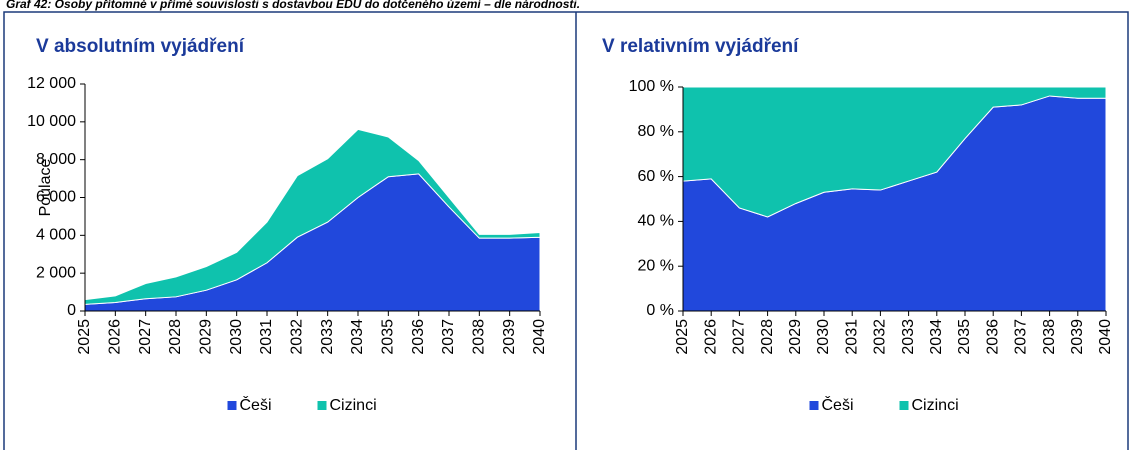 The image size is (1132, 450). What do you see at coordinates (56, 197) in the screenshot?
I see `y-tick-label: 6 000` at bounding box center [56, 197].